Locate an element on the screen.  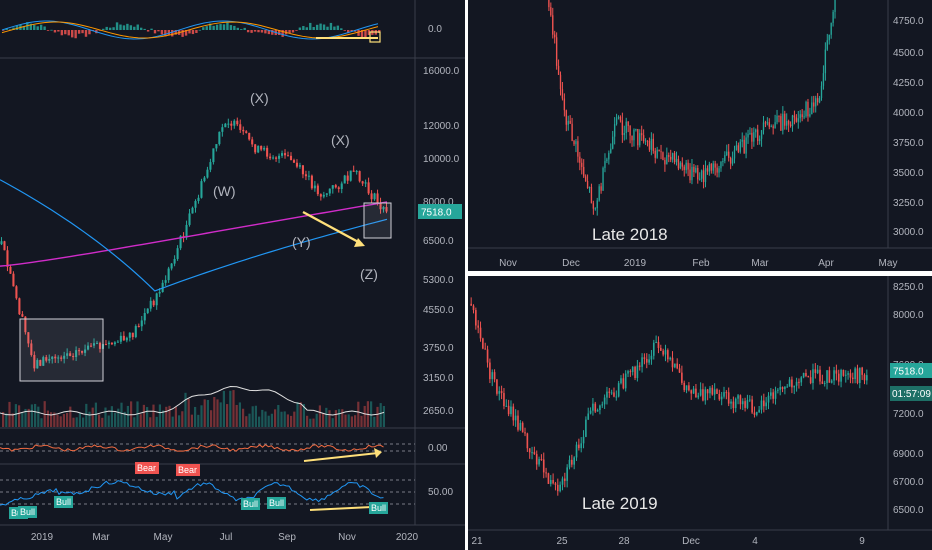
bull-signal-bg is located at coordinates (27, 512).